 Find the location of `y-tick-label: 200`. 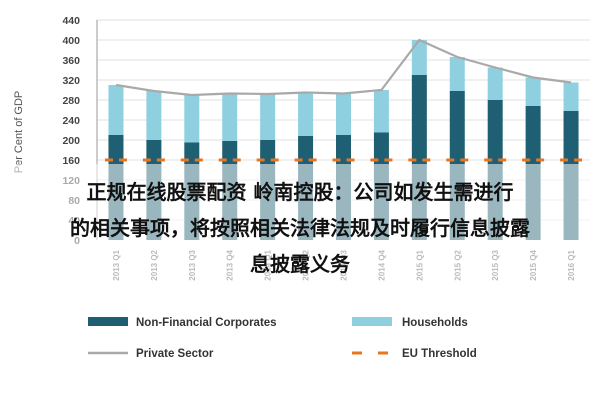

y-tick-label: 200 is located at coordinates (71, 141).